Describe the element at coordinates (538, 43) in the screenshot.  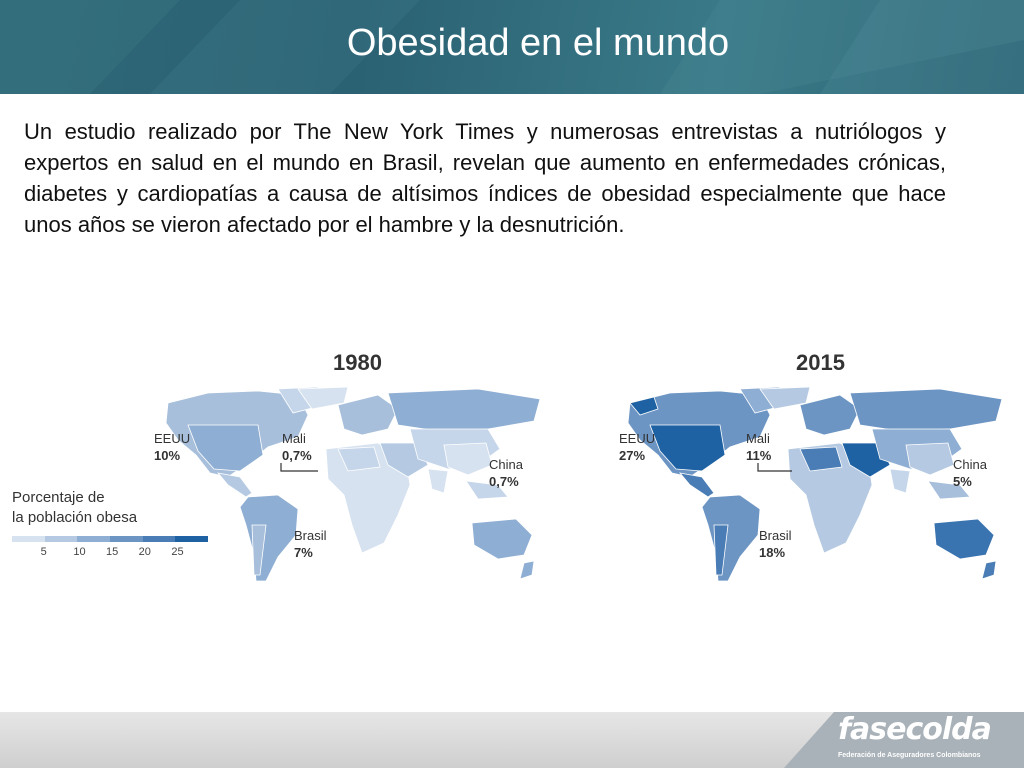
I see `page-title: Obesidad en el mundo` at that location.